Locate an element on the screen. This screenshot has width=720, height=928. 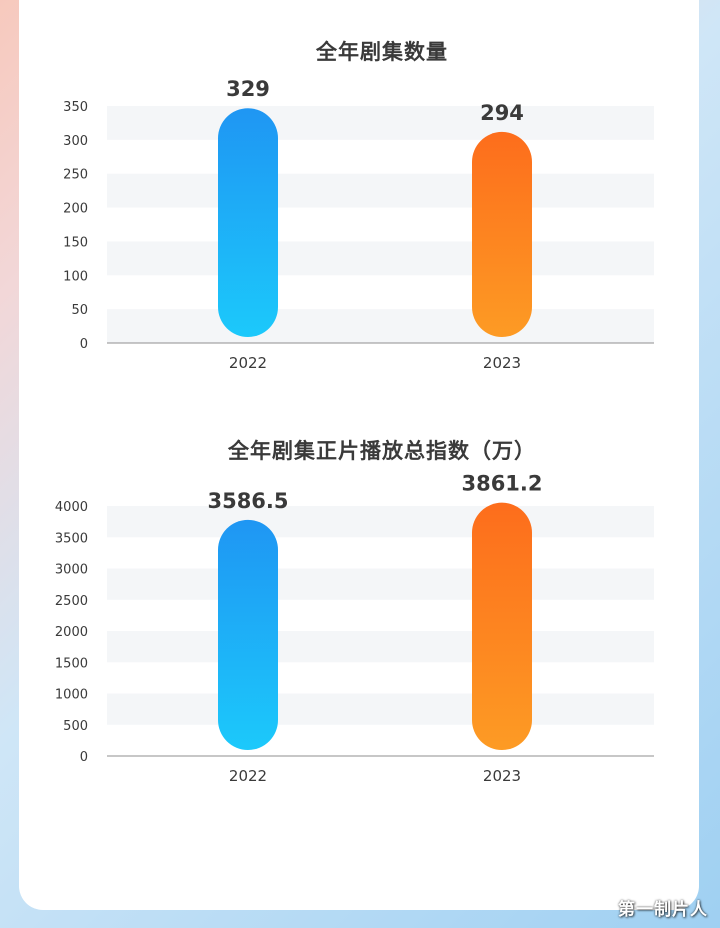
y-tick-label: 3500 is located at coordinates (71, 538).